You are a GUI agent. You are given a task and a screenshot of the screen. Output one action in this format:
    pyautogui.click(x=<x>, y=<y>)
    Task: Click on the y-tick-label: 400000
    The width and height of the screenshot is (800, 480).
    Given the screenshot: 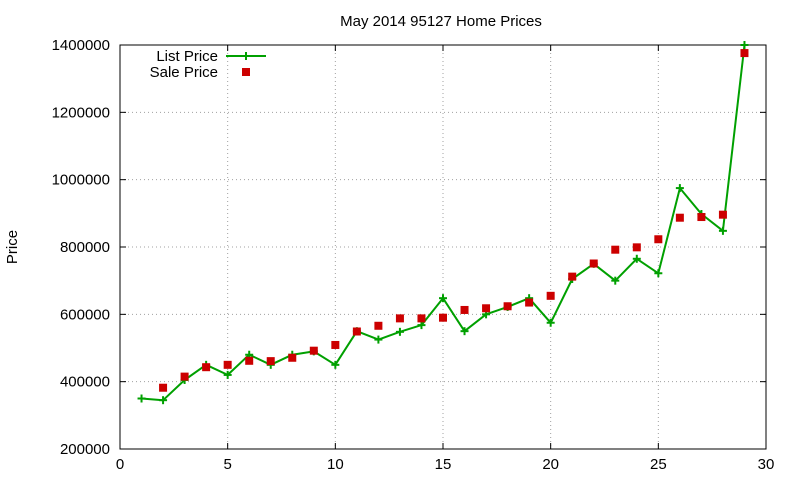 What is the action you would take?
    pyautogui.click(x=85, y=382)
    